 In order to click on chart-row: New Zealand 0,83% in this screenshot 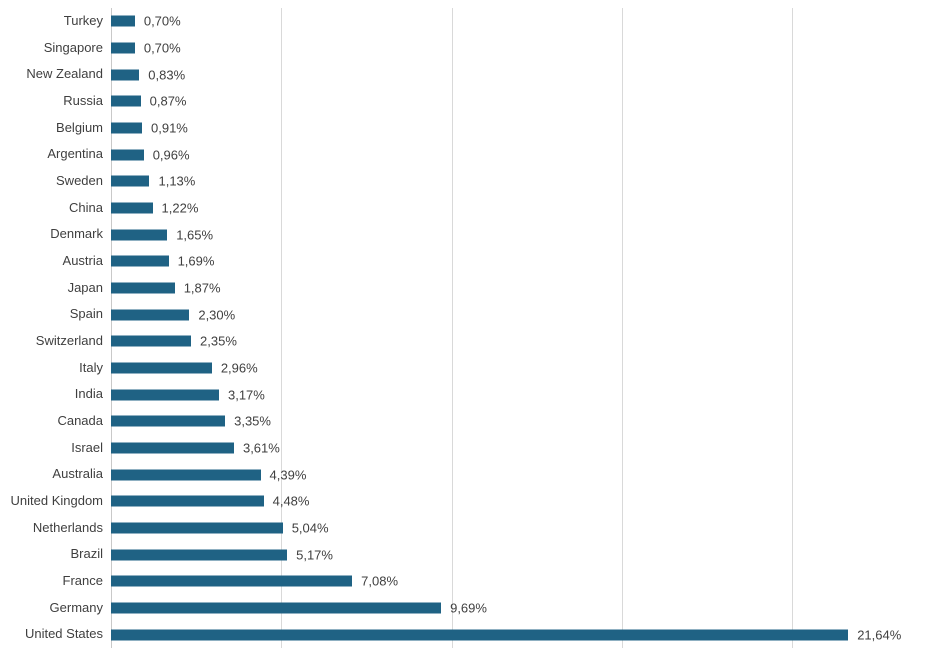, I will do `click(463, 74)`.